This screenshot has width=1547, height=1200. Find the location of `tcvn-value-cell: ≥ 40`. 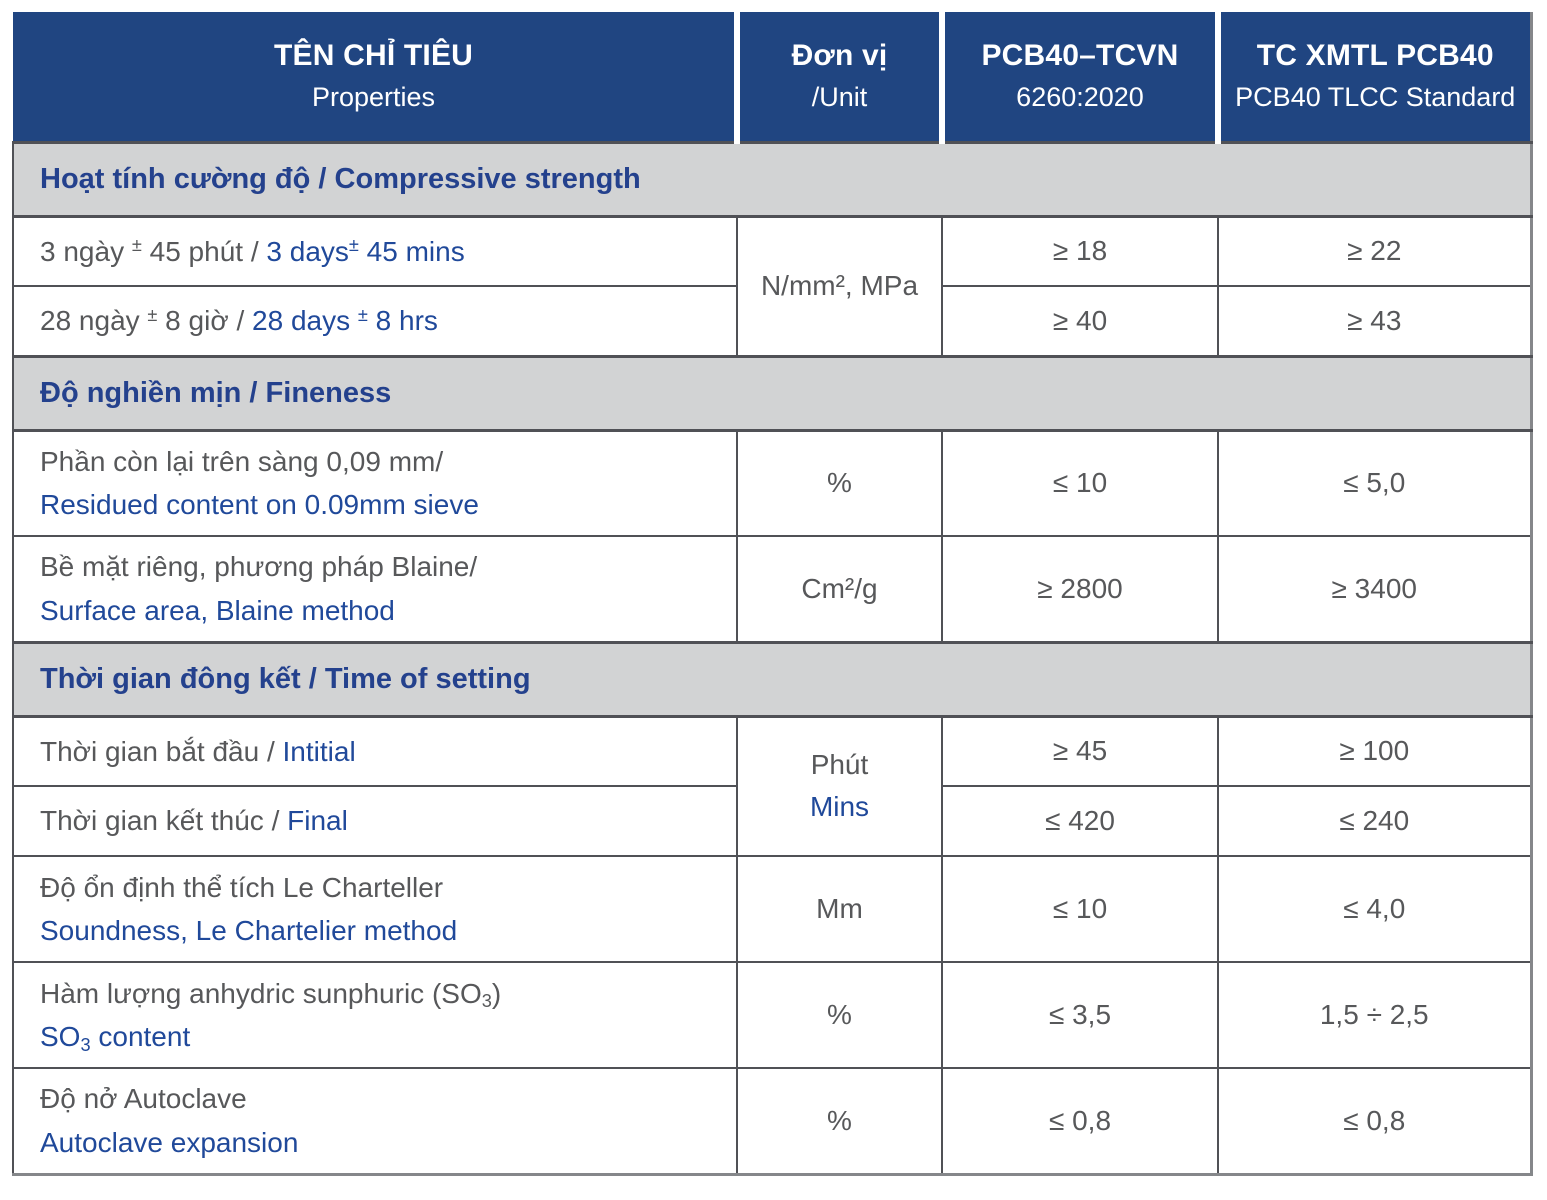

tcvn-value-cell: ≥ 40 is located at coordinates (1080, 321).